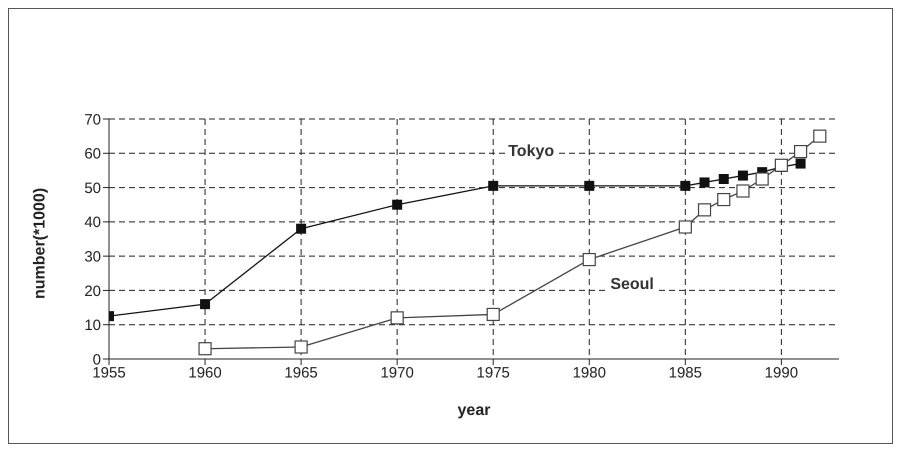  I want to click on x-tick-label: 1970, so click(397, 373).